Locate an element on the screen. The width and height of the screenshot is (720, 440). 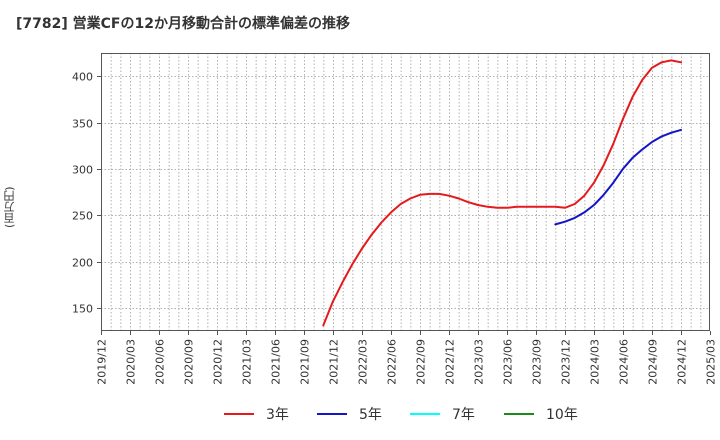
x-tick-label: 2022/12 is located at coordinates (450, 362).